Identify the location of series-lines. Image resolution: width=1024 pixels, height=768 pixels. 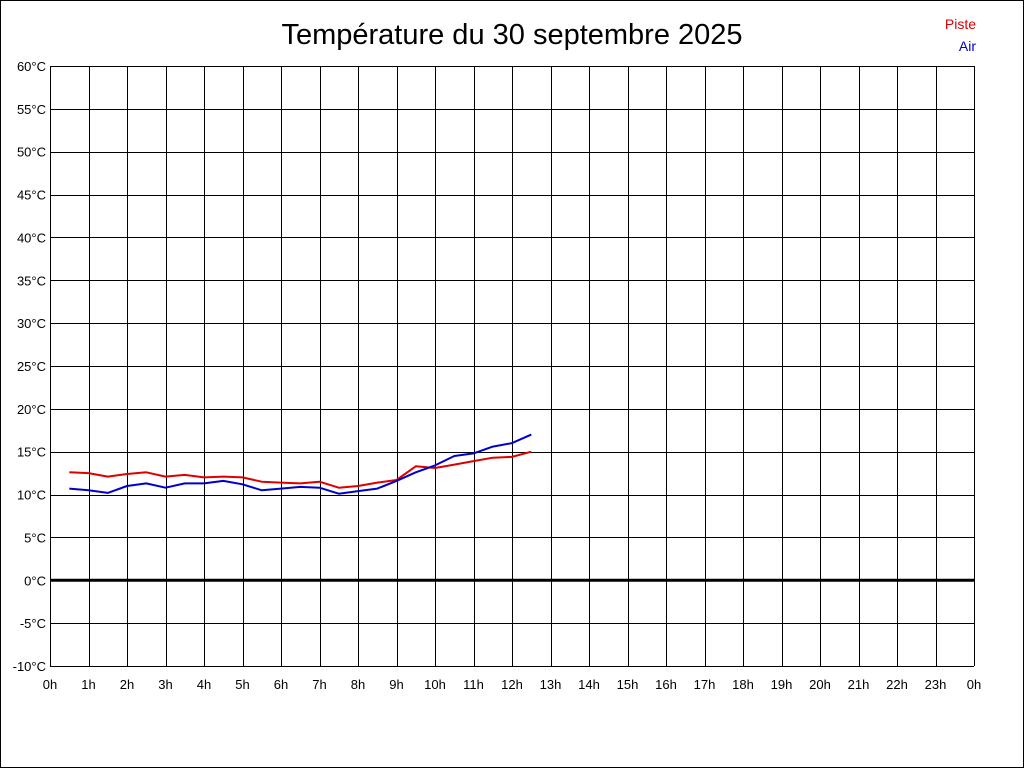
(300, 464).